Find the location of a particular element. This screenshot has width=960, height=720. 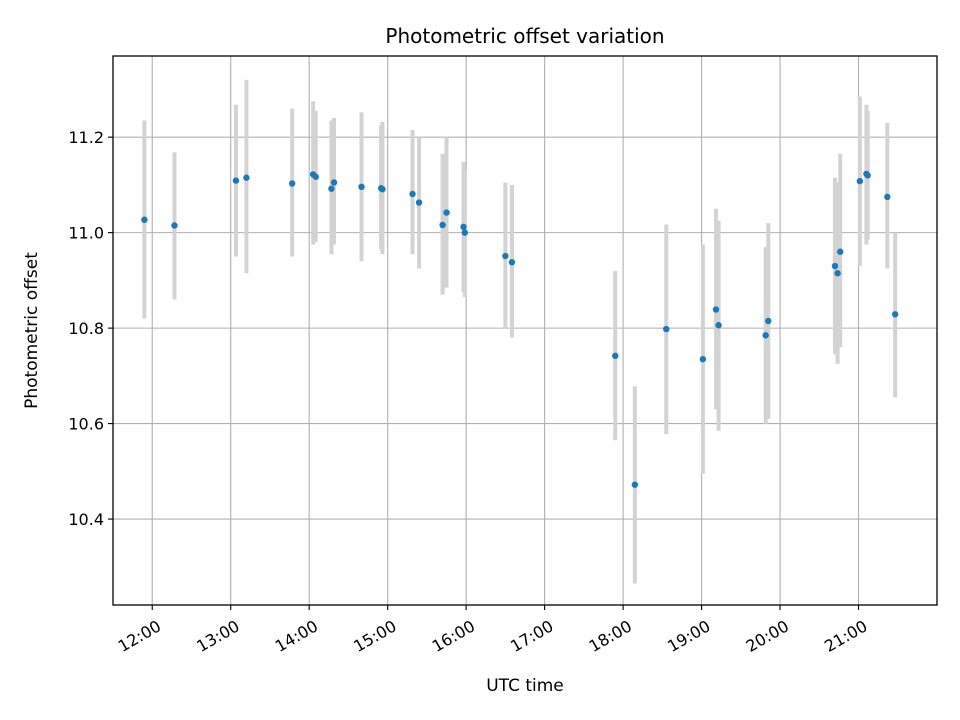

y-tick-label: 10.6 is located at coordinates (86, 424).